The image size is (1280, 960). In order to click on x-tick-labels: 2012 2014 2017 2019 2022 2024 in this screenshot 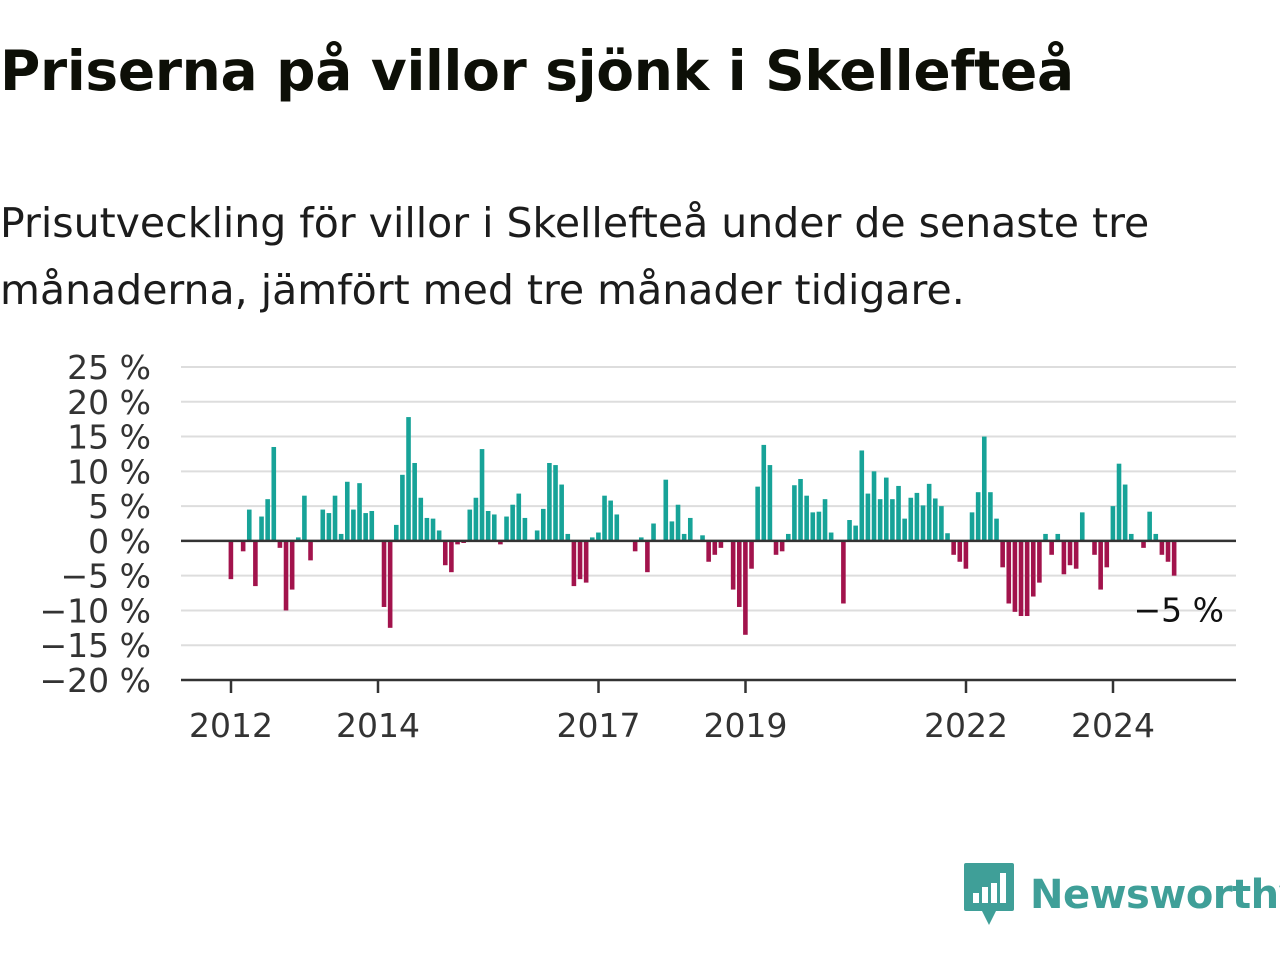, I will do `click(672, 712)`.